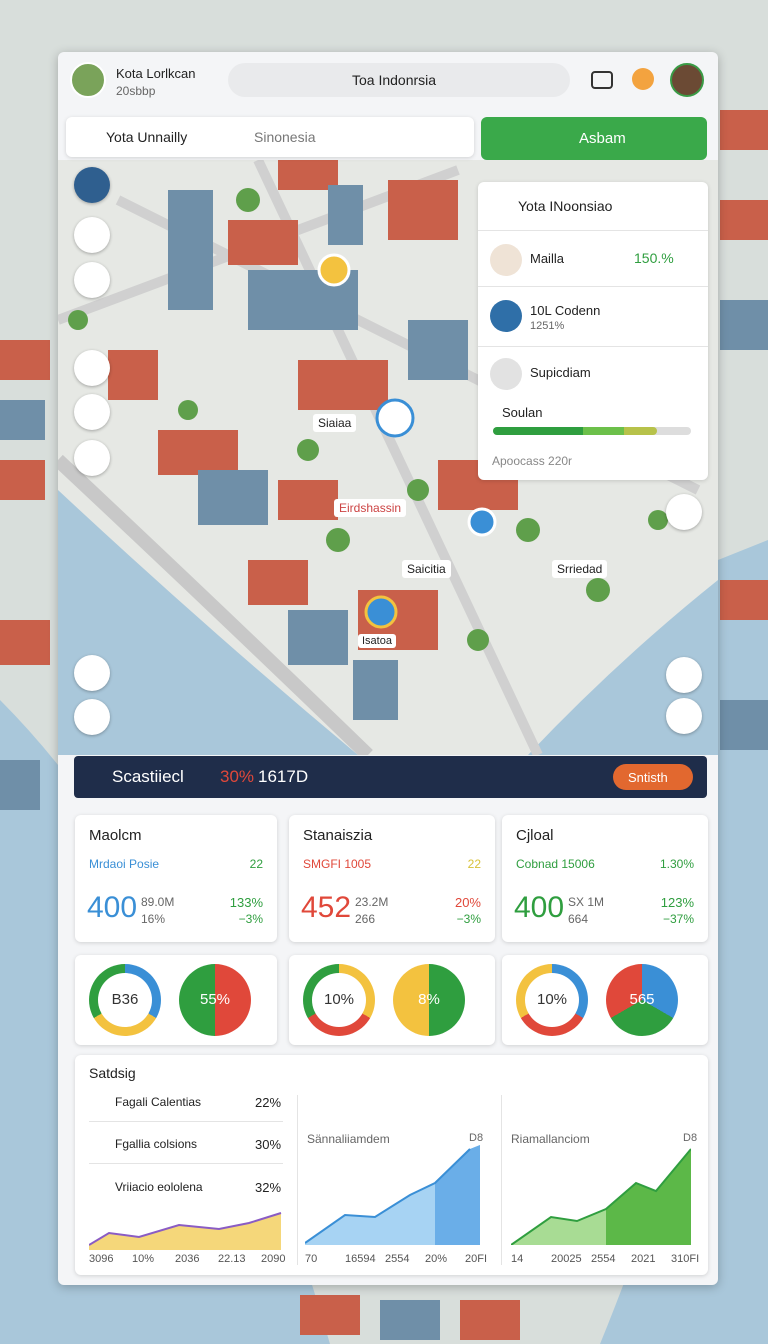  I want to click on card-right: 20%, so click(467, 902).